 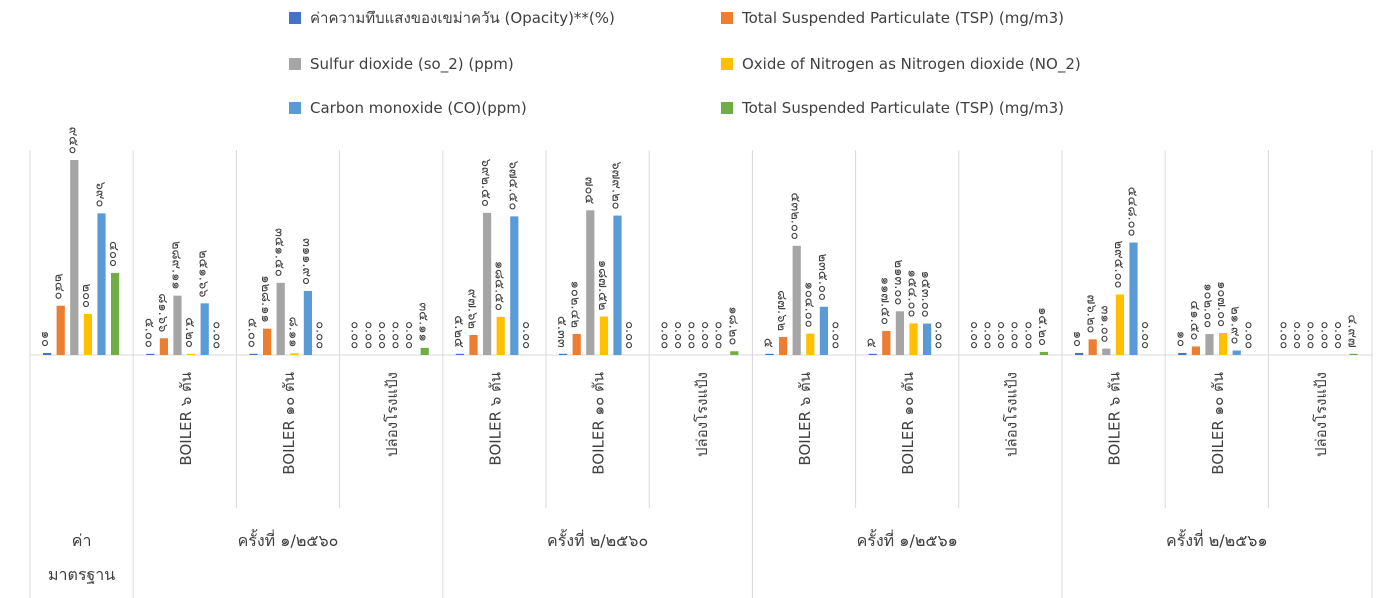 What do you see at coordinates (485, 183) in the screenshot?
I see `data-label: ๖๙๒.๕๐` at bounding box center [485, 183].